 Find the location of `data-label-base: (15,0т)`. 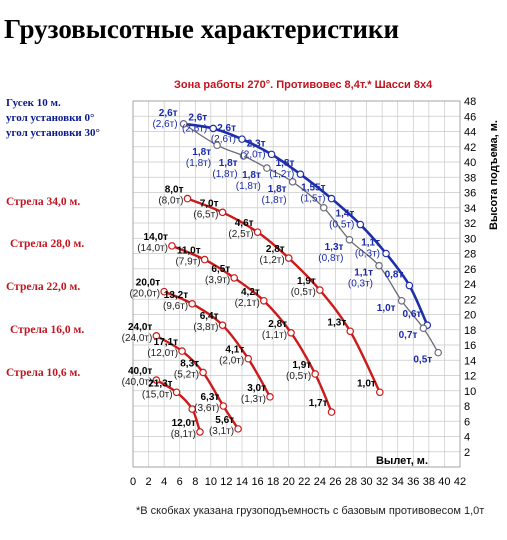

data-label-base: (15,0т) is located at coordinates (157, 394).